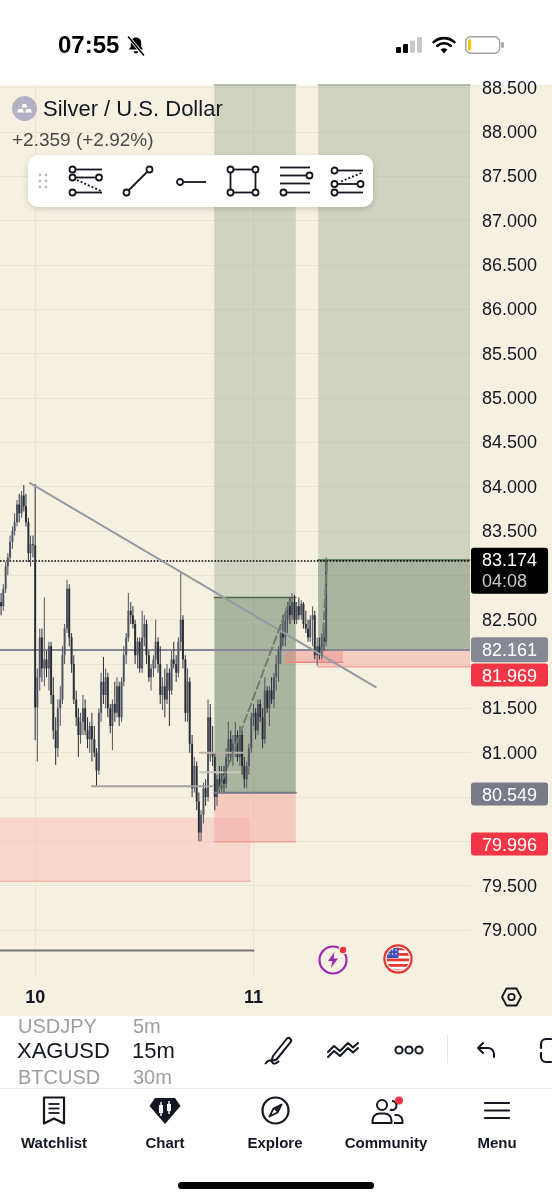  What do you see at coordinates (63, 1051) in the screenshot?
I see `text: XAGUSD` at bounding box center [63, 1051].